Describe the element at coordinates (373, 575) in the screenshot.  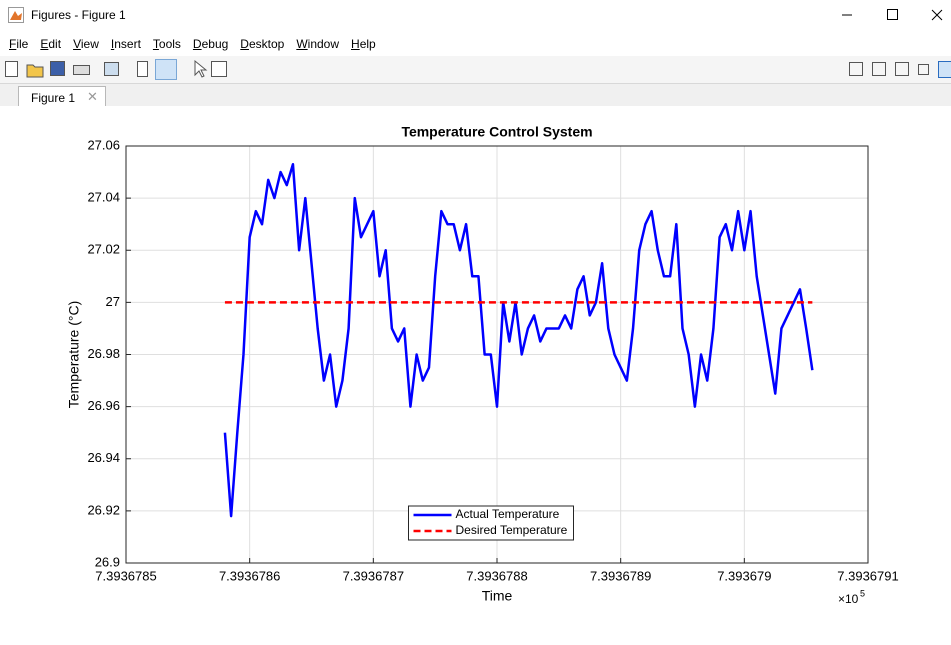
I see `x-tick-label: 7.3936787` at that location.